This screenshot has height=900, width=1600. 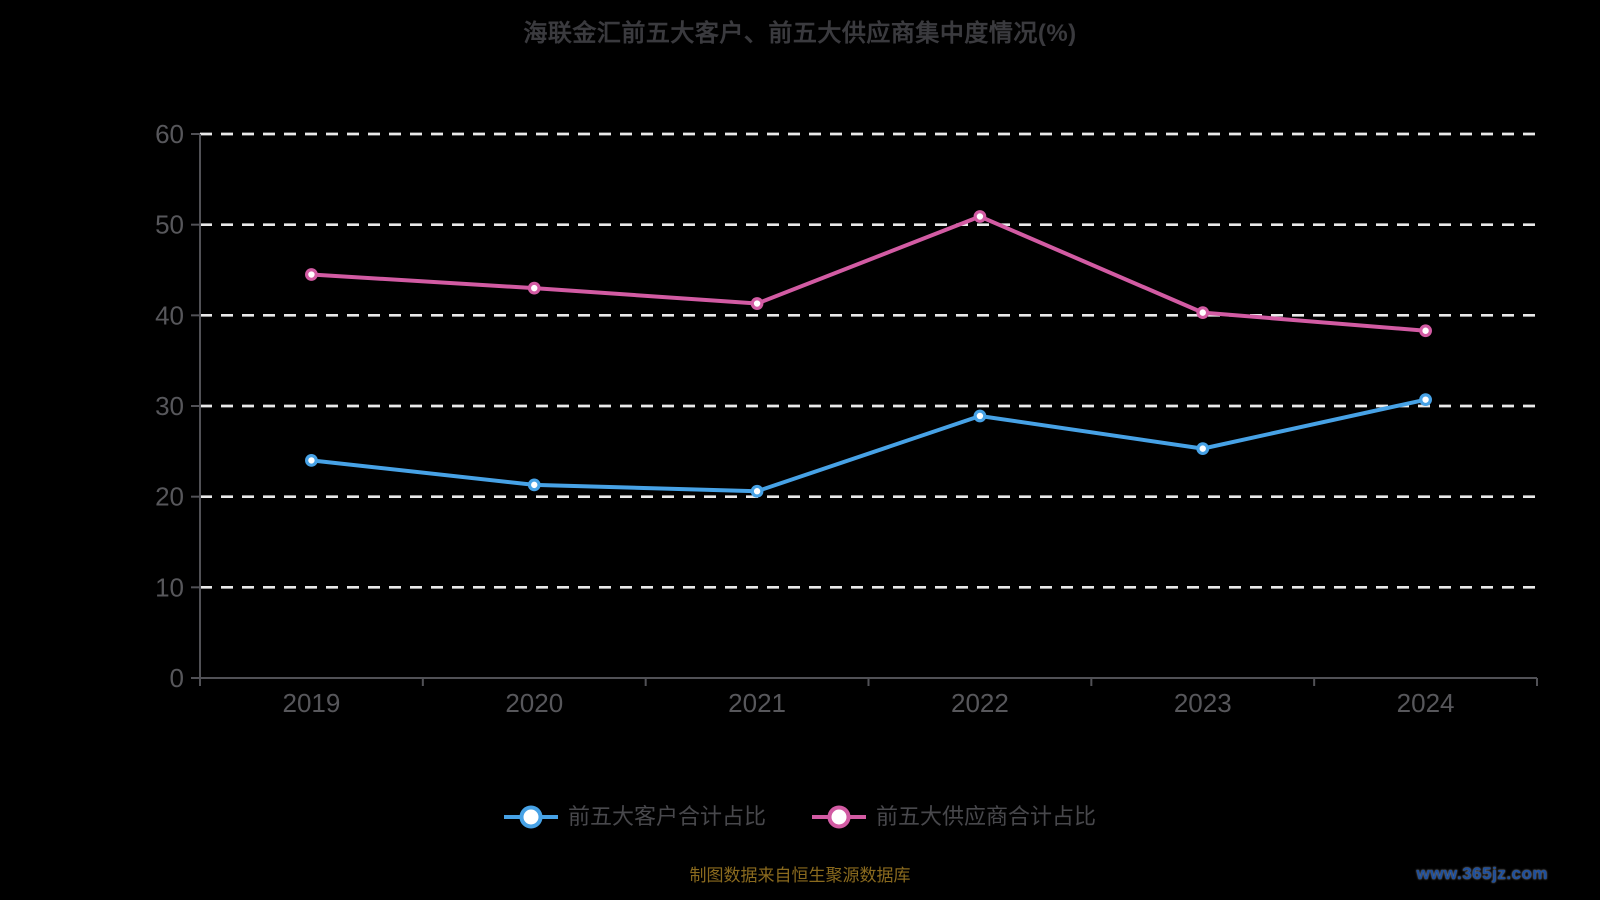 I want to click on chart-legend: 前五大客户合计占比 前五大供应商合计占比, so click(x=800, y=817).